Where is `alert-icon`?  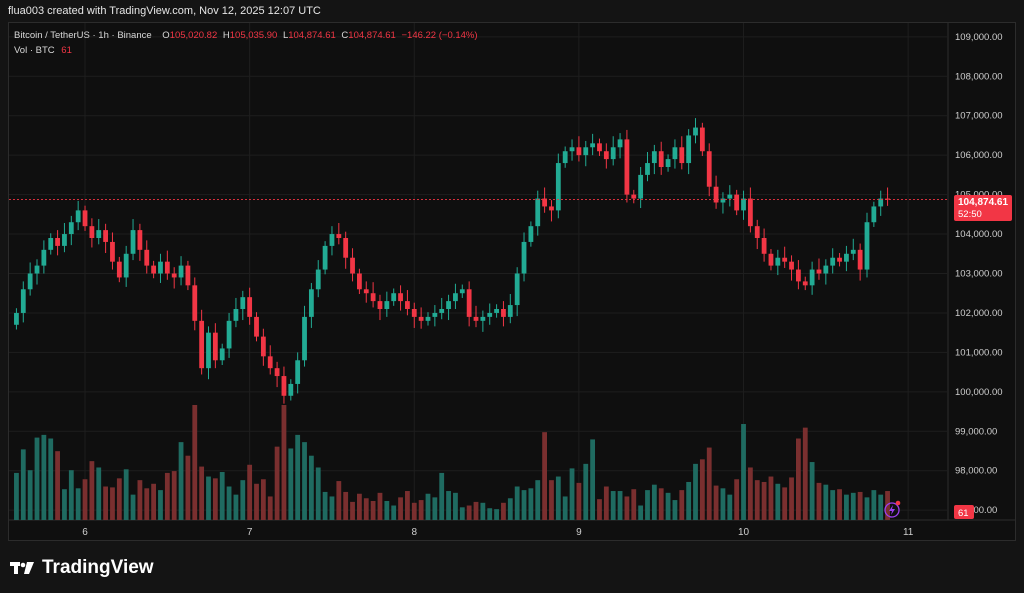 alert-icon is located at coordinates (892, 509).